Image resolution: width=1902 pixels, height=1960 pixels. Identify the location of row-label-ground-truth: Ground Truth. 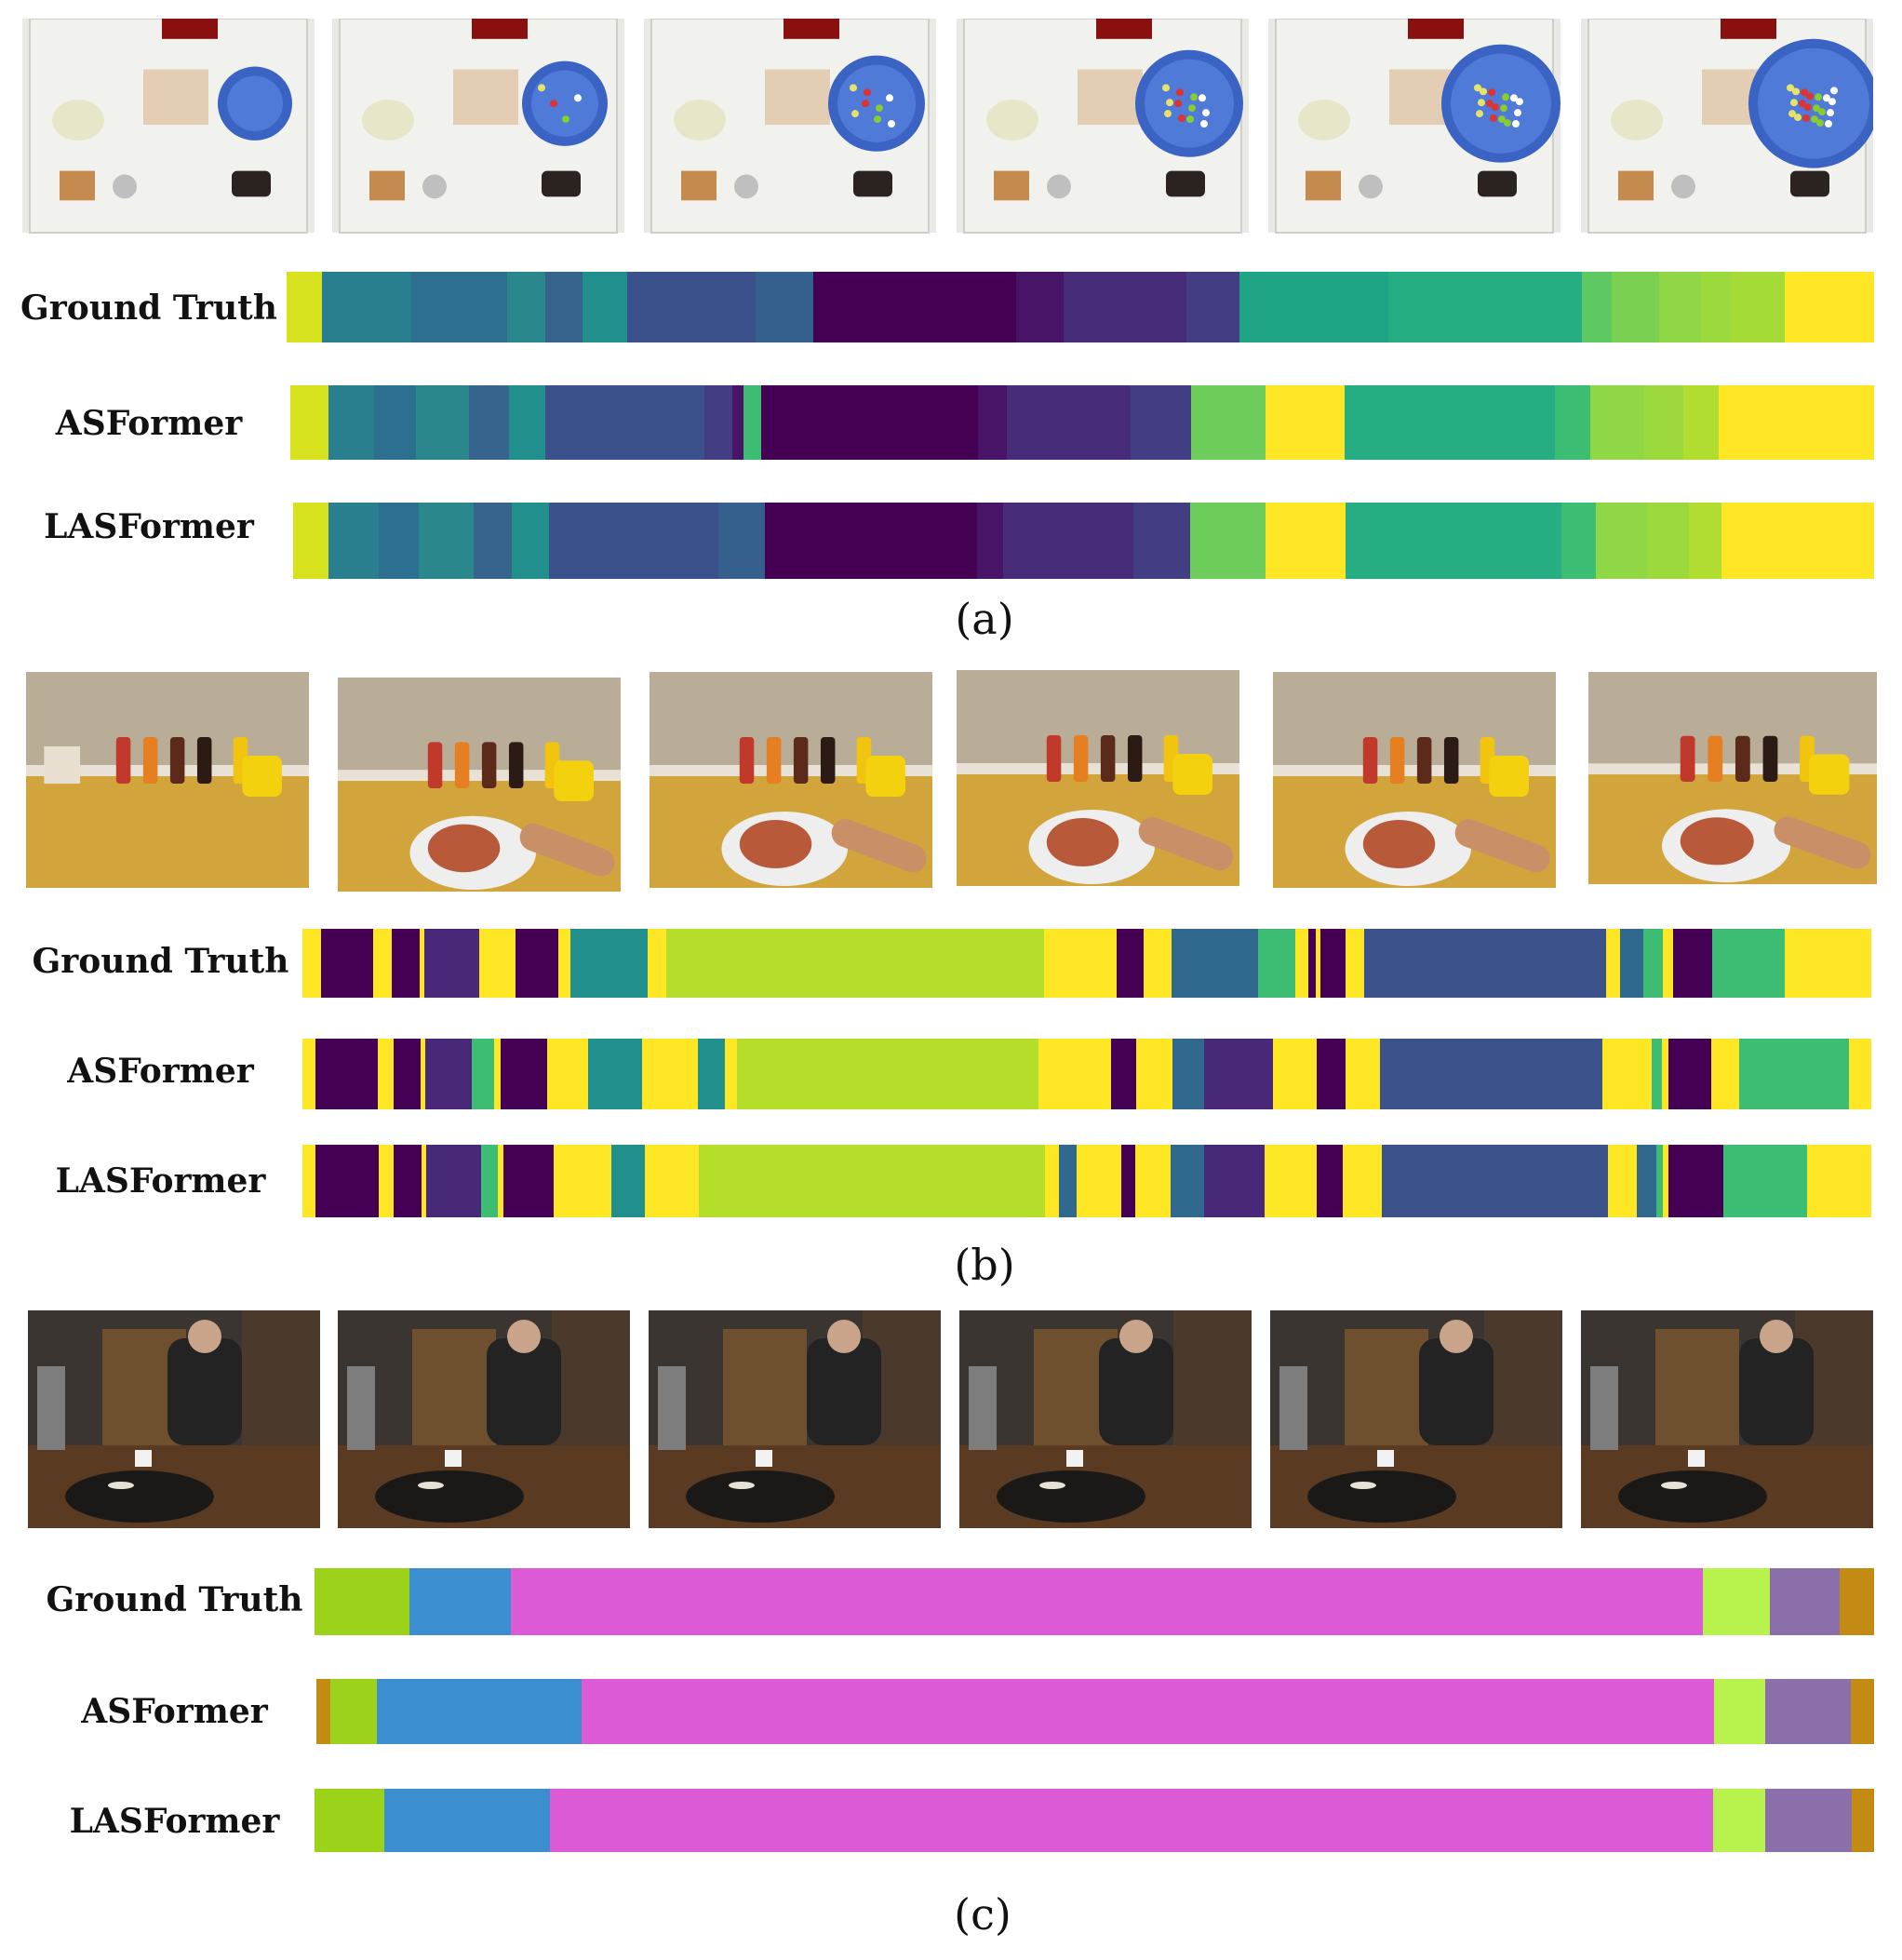
(148, 308).